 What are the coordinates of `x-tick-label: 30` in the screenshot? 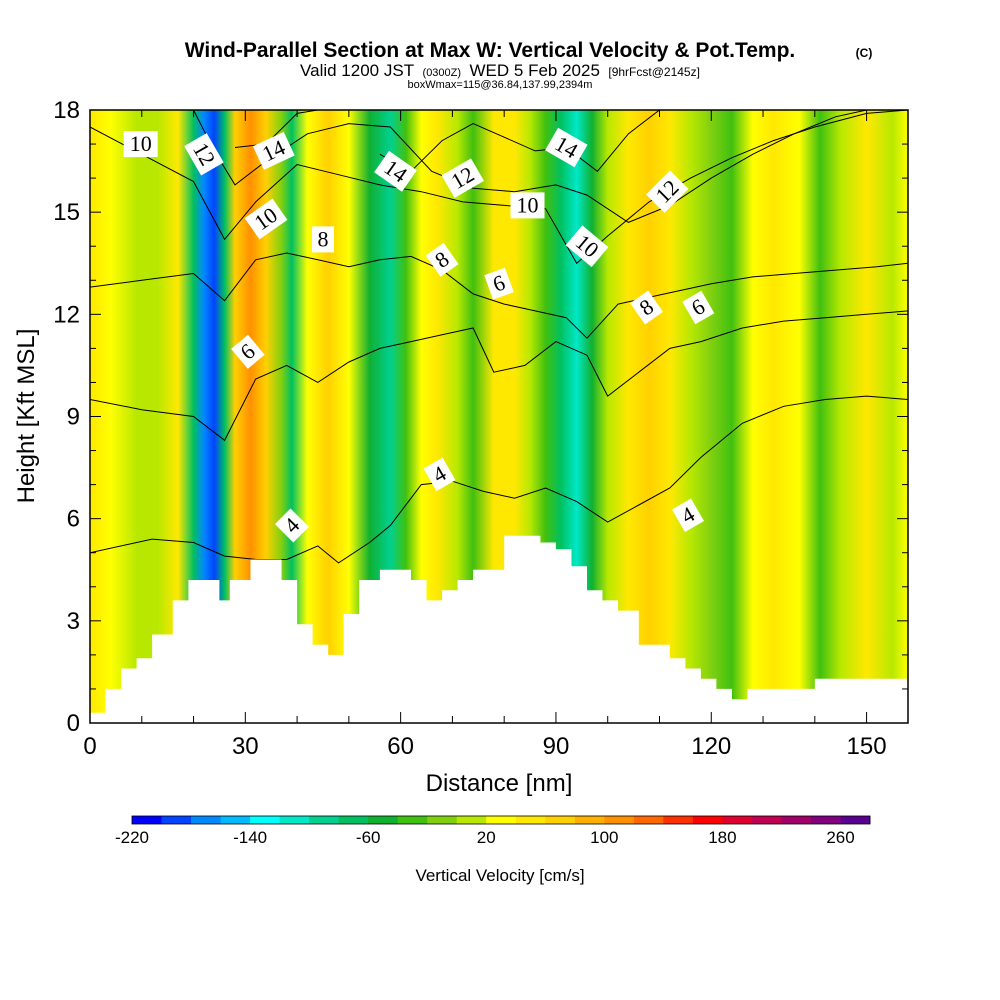 It's located at (245, 746).